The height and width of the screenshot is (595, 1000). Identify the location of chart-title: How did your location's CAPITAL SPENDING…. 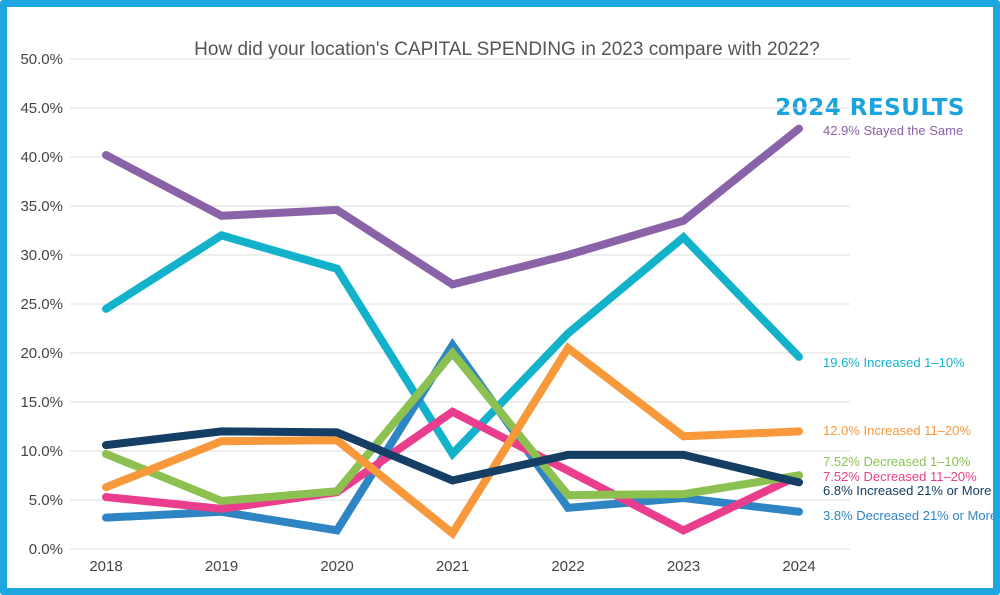
(507, 49).